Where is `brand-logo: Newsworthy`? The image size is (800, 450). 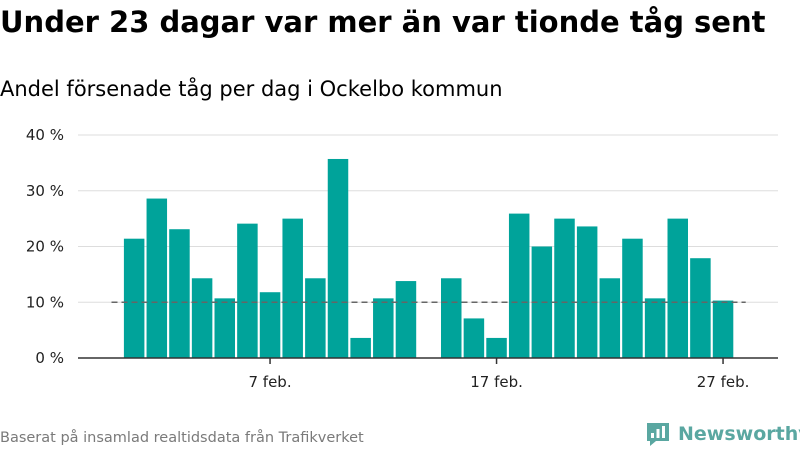
brand-logo: Newsworthy is located at coordinates (722, 434).